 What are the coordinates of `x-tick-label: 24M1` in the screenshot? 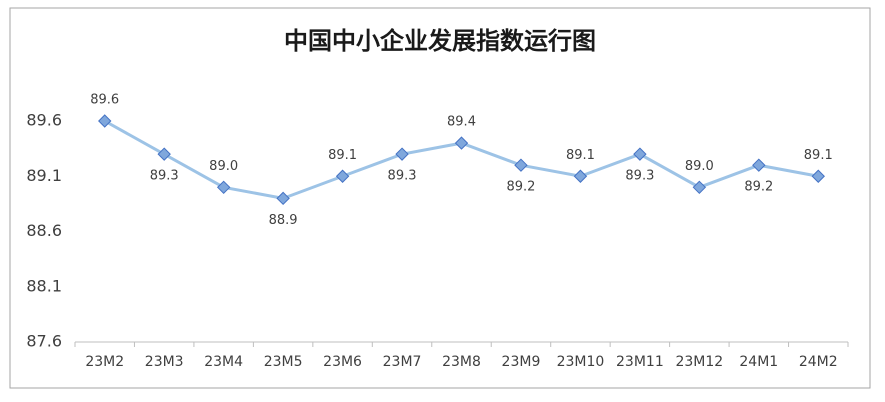 It's located at (758, 362).